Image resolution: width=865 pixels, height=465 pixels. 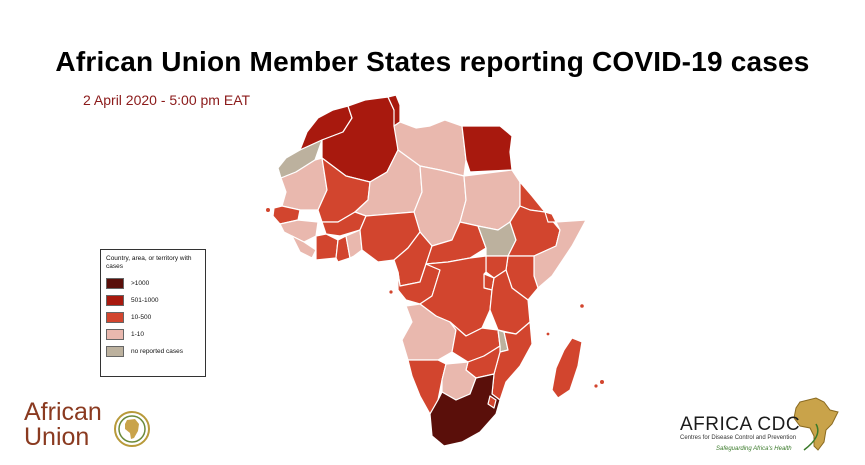 I want to click on legend-title: Country, area, or territory with cases, so click(x=149, y=262).